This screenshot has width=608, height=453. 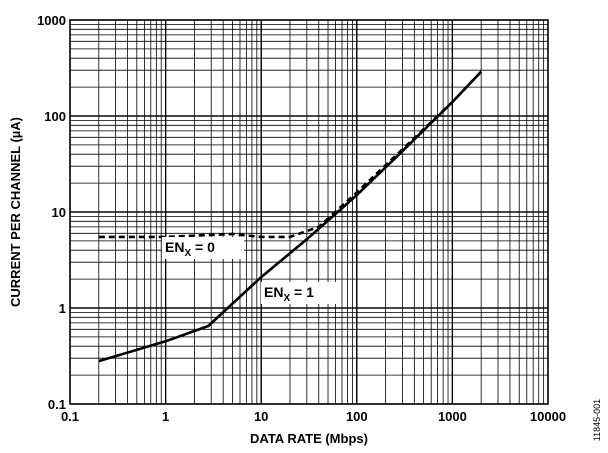 What do you see at coordinates (357, 416) in the screenshot?
I see `x-tick-label: 100` at bounding box center [357, 416].